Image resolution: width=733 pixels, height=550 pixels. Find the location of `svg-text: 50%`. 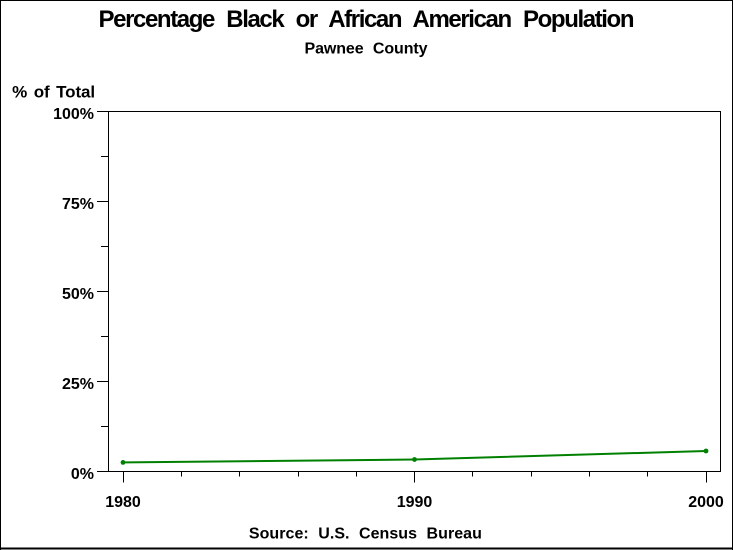

svg-text: 50% is located at coordinates (78, 294).